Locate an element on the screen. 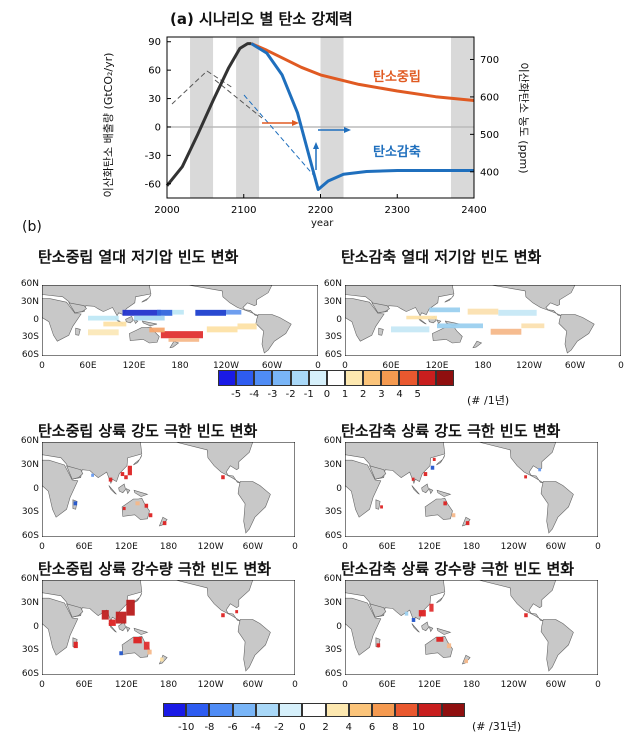 The image size is (639, 754). lon-tick-label: 120W is located at coordinates (529, 366).